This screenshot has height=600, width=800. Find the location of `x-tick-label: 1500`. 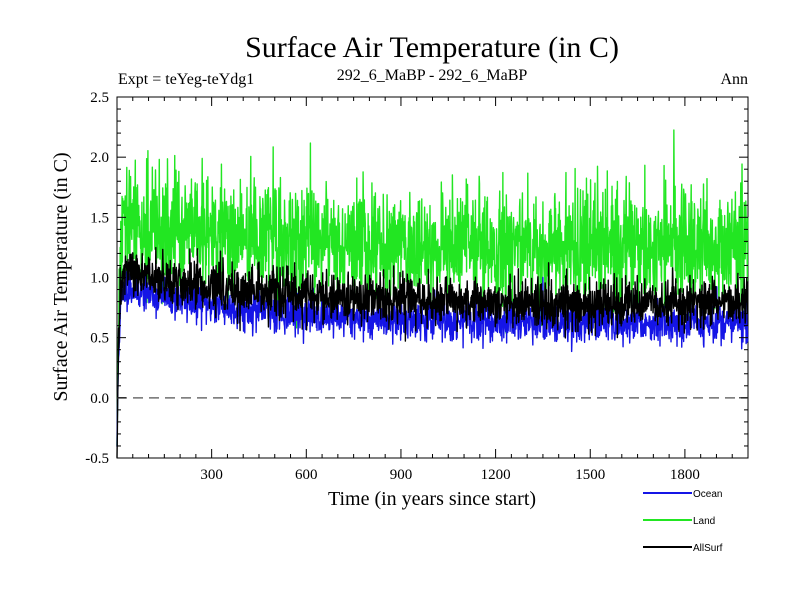

x-tick-label: 1500 is located at coordinates (590, 475).